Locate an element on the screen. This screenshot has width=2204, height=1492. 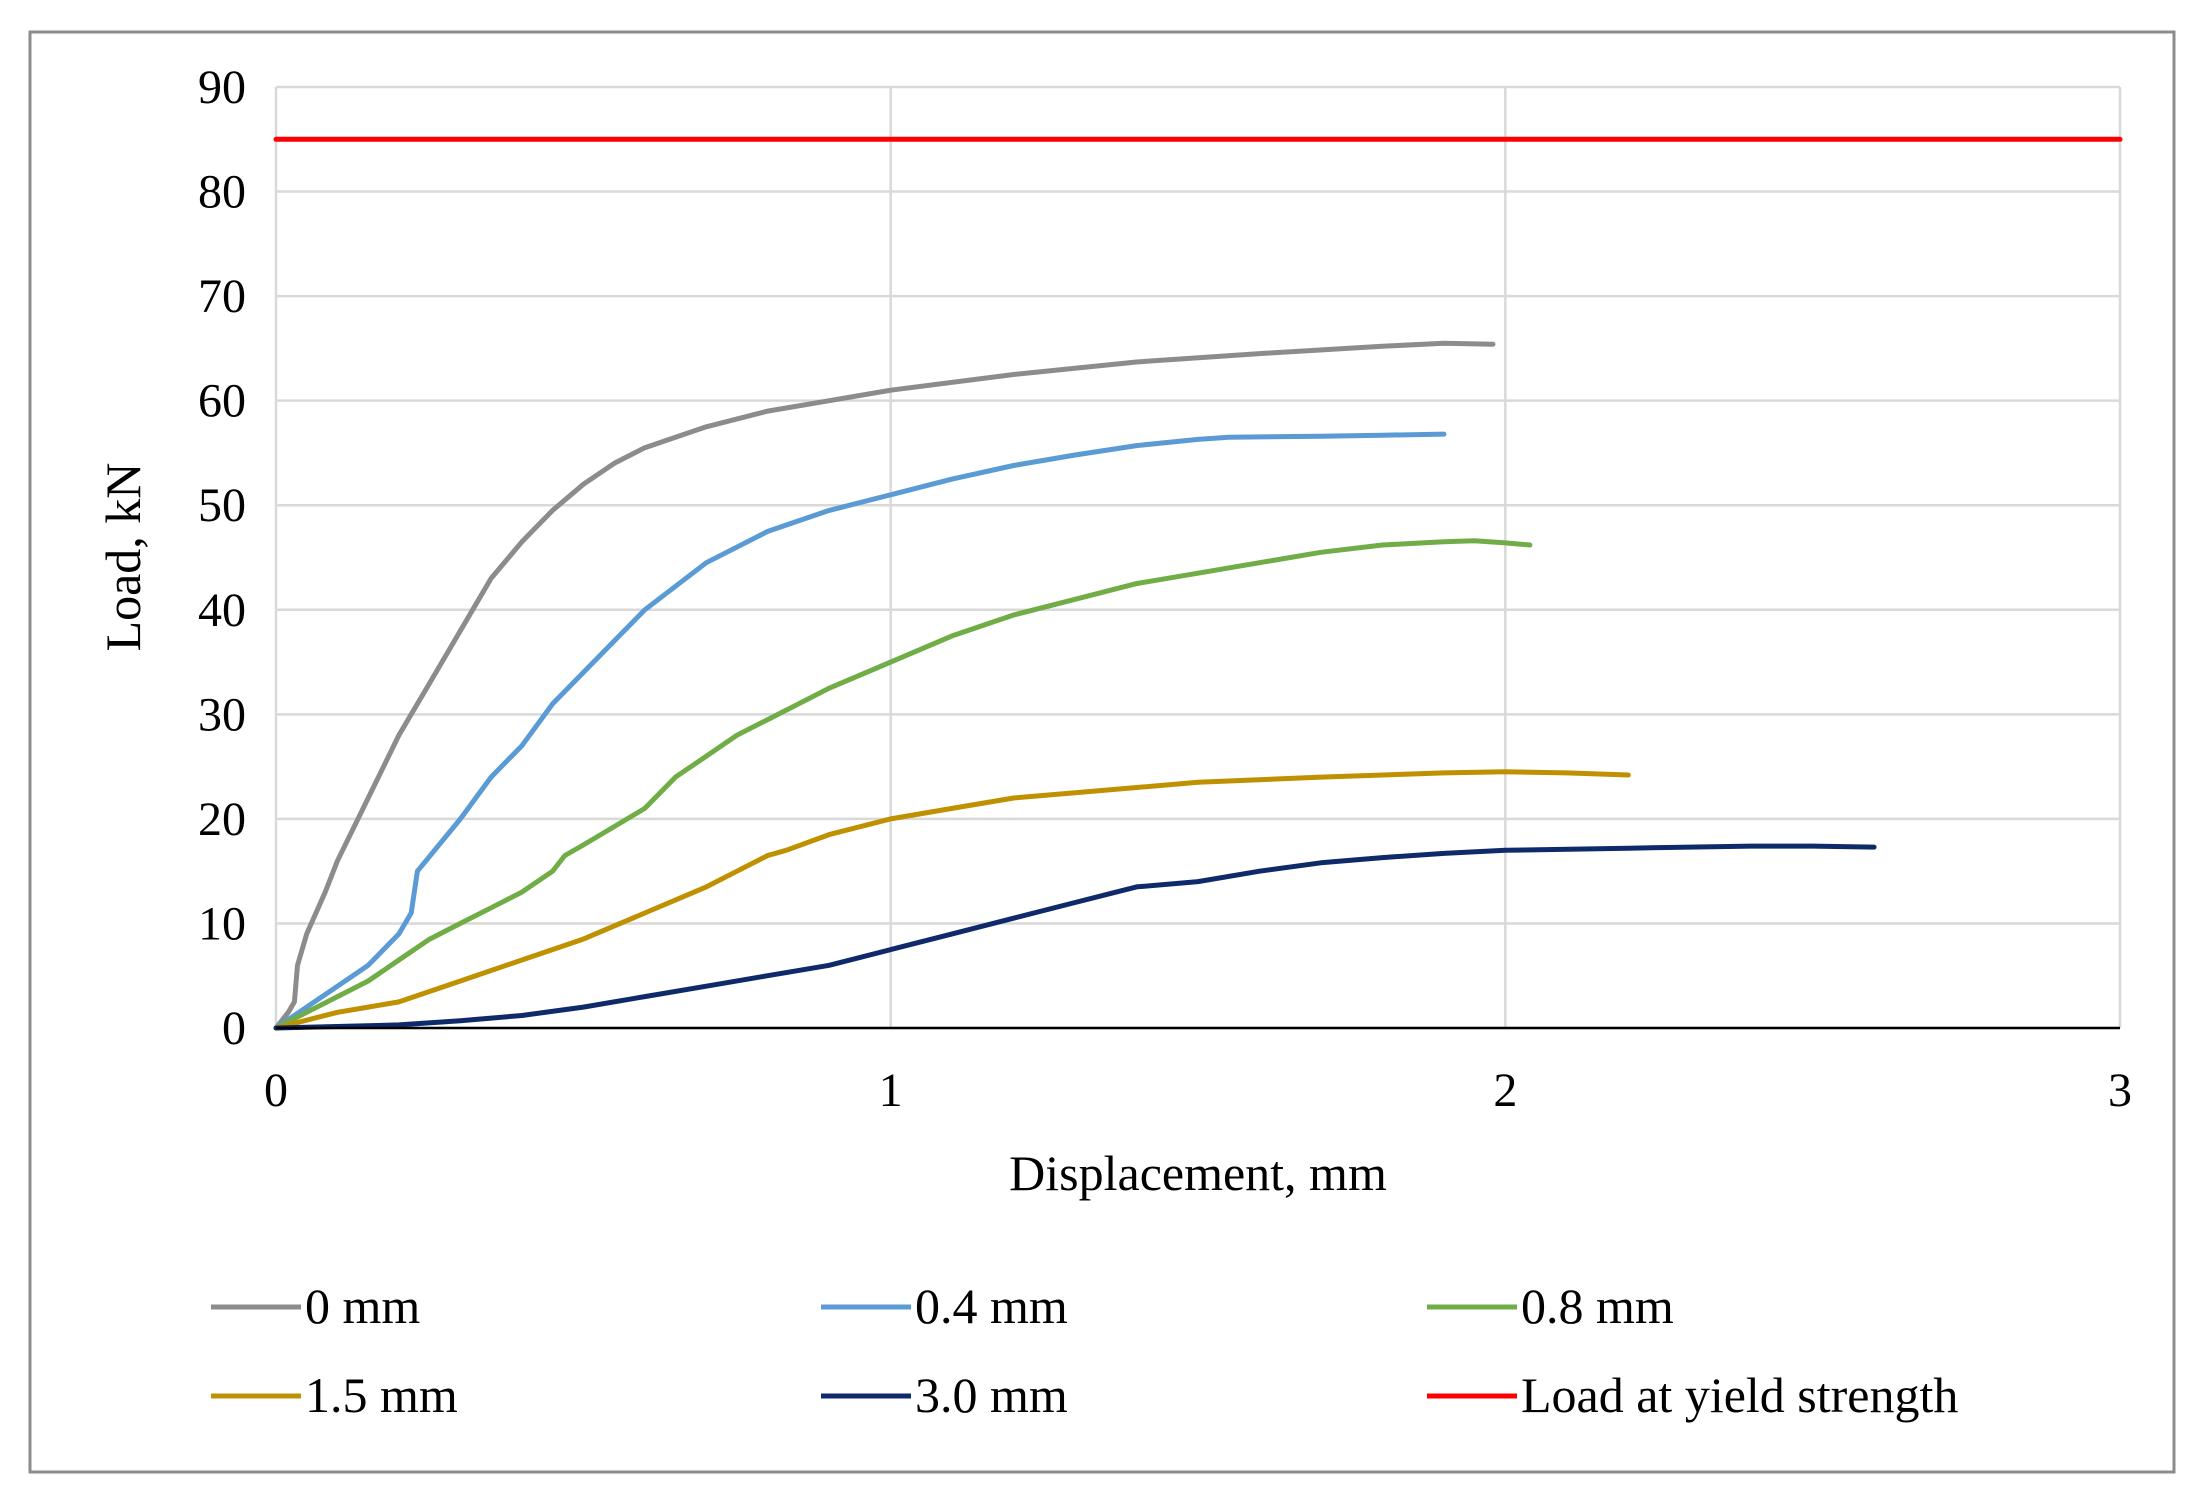
y-tick-labels: 0 10 20 30 40 50 60 70 80 90 is located at coordinates (222, 558).